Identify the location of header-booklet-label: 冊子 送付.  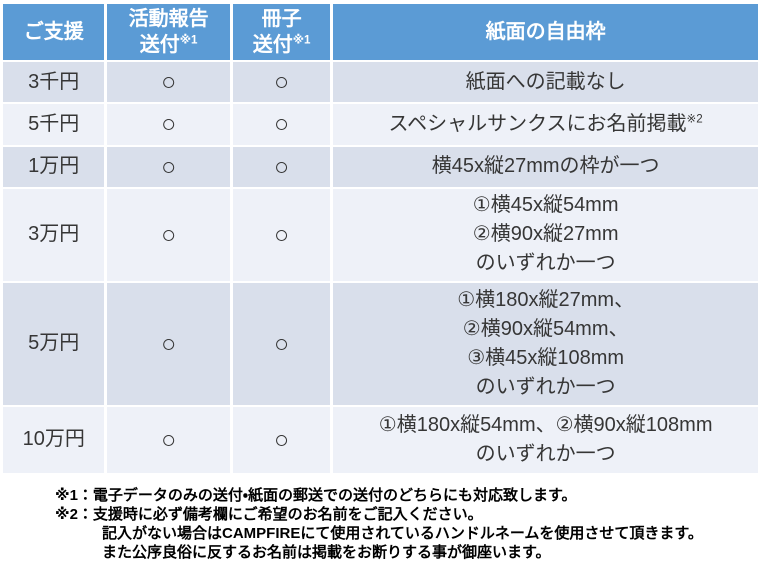
(277, 32).